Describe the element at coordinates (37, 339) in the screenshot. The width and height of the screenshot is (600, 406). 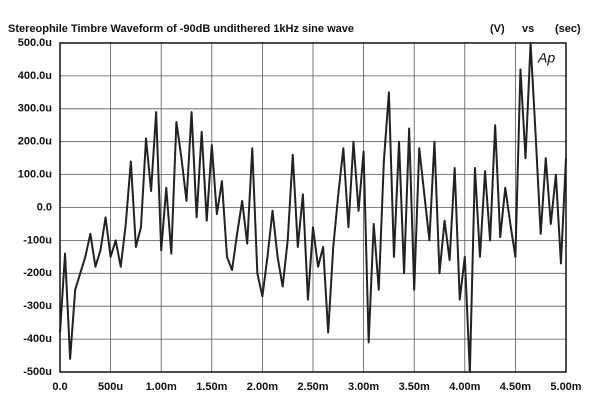
I see `y-tick-label: -400u` at that location.